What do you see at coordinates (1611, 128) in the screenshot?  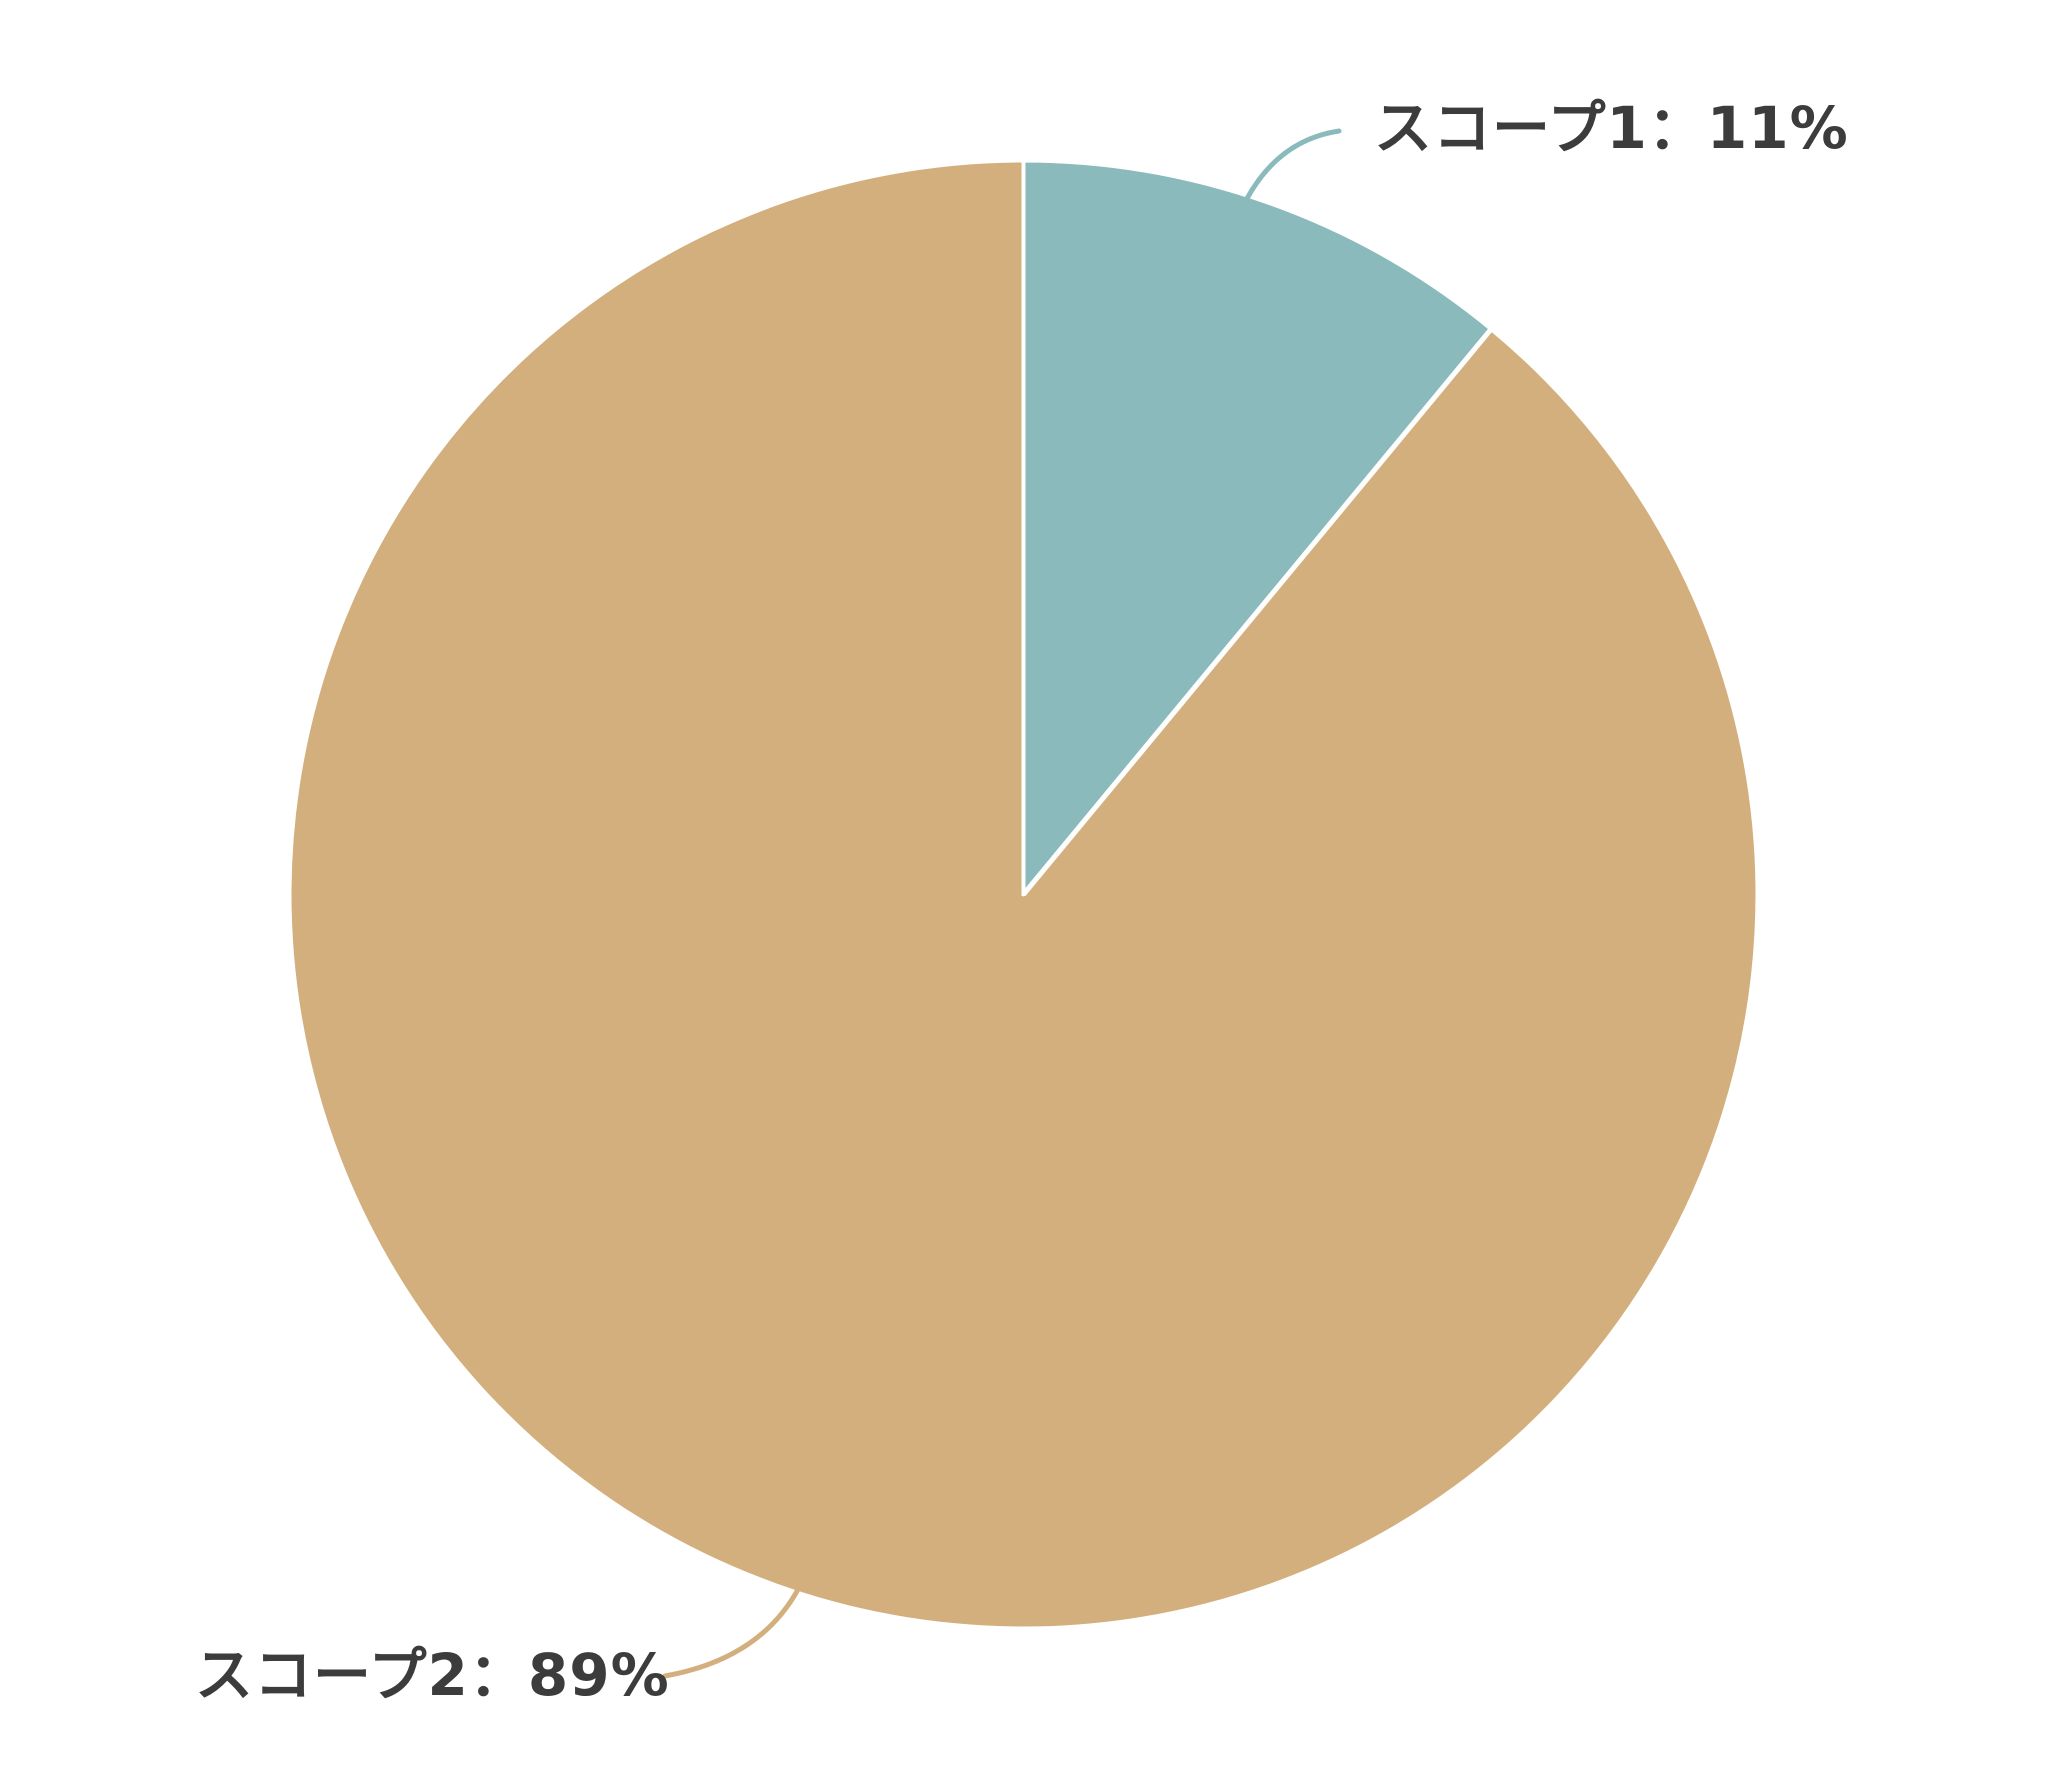 I see `slice-label-1: スコープ1：11%` at bounding box center [1611, 128].